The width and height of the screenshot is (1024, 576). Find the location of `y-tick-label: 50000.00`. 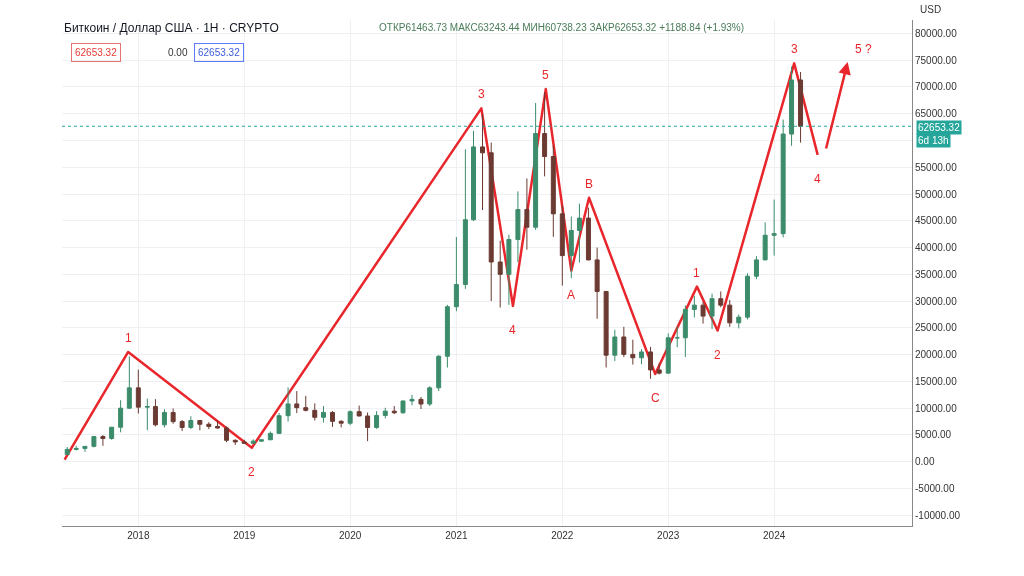

y-tick-label: 50000.00 is located at coordinates (936, 194).